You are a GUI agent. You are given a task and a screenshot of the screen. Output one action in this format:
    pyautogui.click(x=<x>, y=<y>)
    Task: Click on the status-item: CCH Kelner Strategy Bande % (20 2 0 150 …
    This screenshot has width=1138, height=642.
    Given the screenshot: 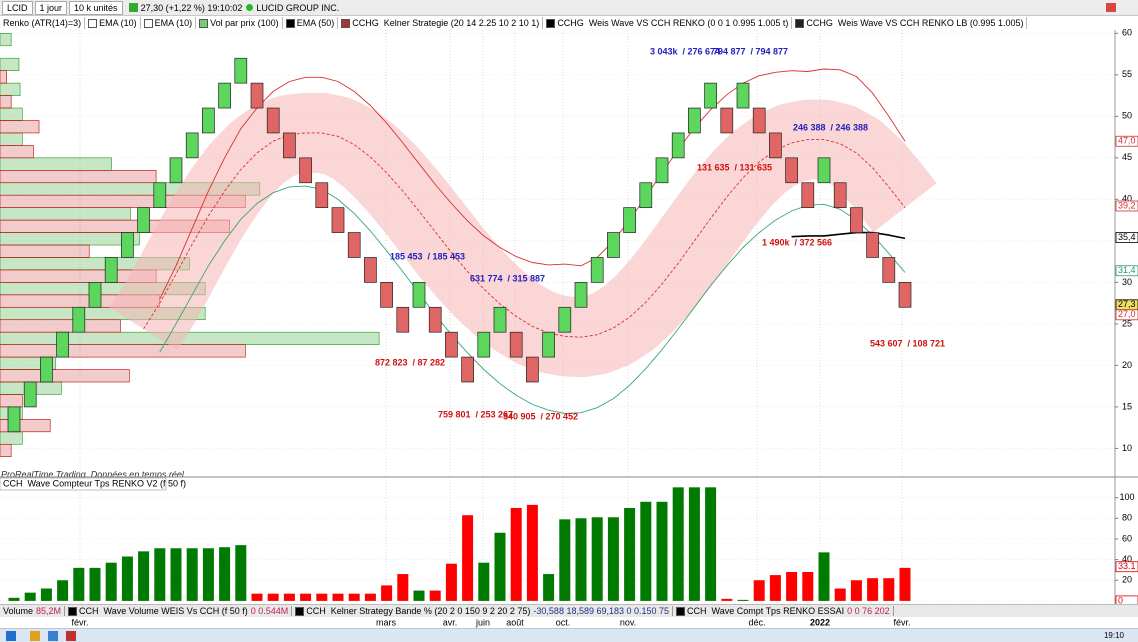 What is the action you would take?
    pyautogui.click(x=483, y=611)
    